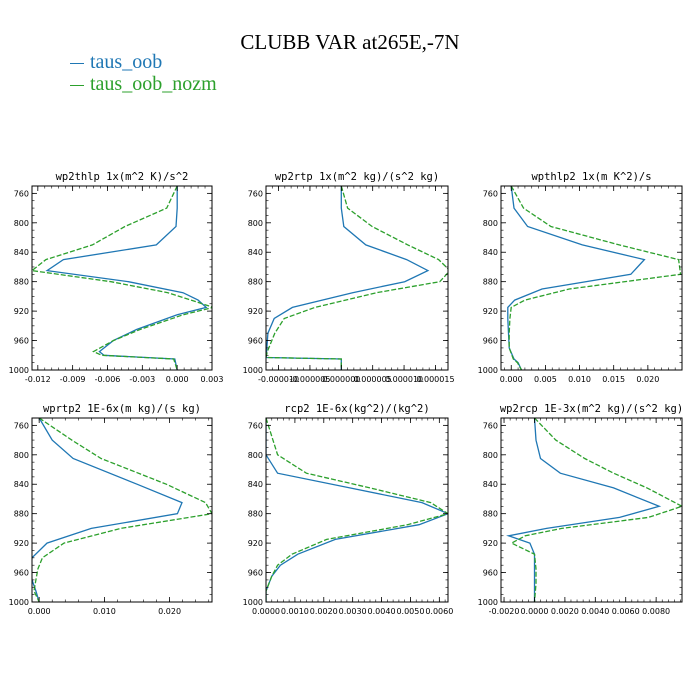 This screenshot has height=700, width=700. Describe the element at coordinates (591, 409) in the screenshot. I see `chart-title: wp2rcp 1E-3x(m^2 kg)/(s^2 kg)` at that location.